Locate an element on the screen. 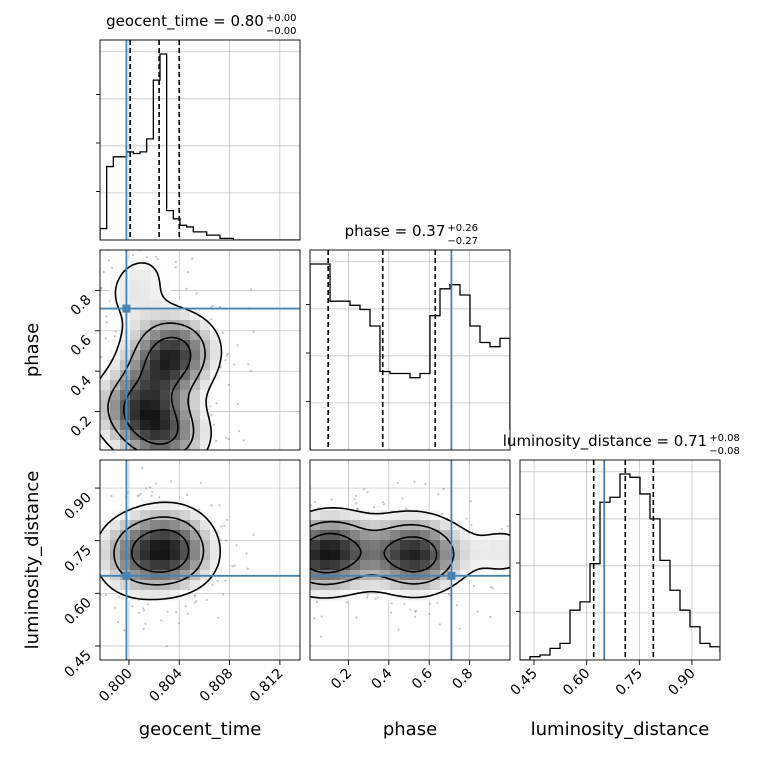 The width and height of the screenshot is (760, 760). y-tick-label-luminosity_distance: 0.90 is located at coordinates (77, 506).